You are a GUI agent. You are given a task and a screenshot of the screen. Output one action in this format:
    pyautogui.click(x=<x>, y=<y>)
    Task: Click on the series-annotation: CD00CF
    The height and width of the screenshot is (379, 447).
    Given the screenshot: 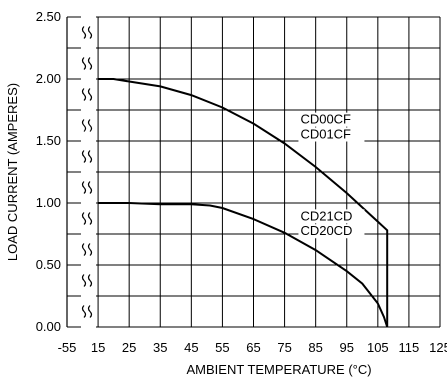 What is the action you would take?
    pyautogui.click(x=325, y=119)
    